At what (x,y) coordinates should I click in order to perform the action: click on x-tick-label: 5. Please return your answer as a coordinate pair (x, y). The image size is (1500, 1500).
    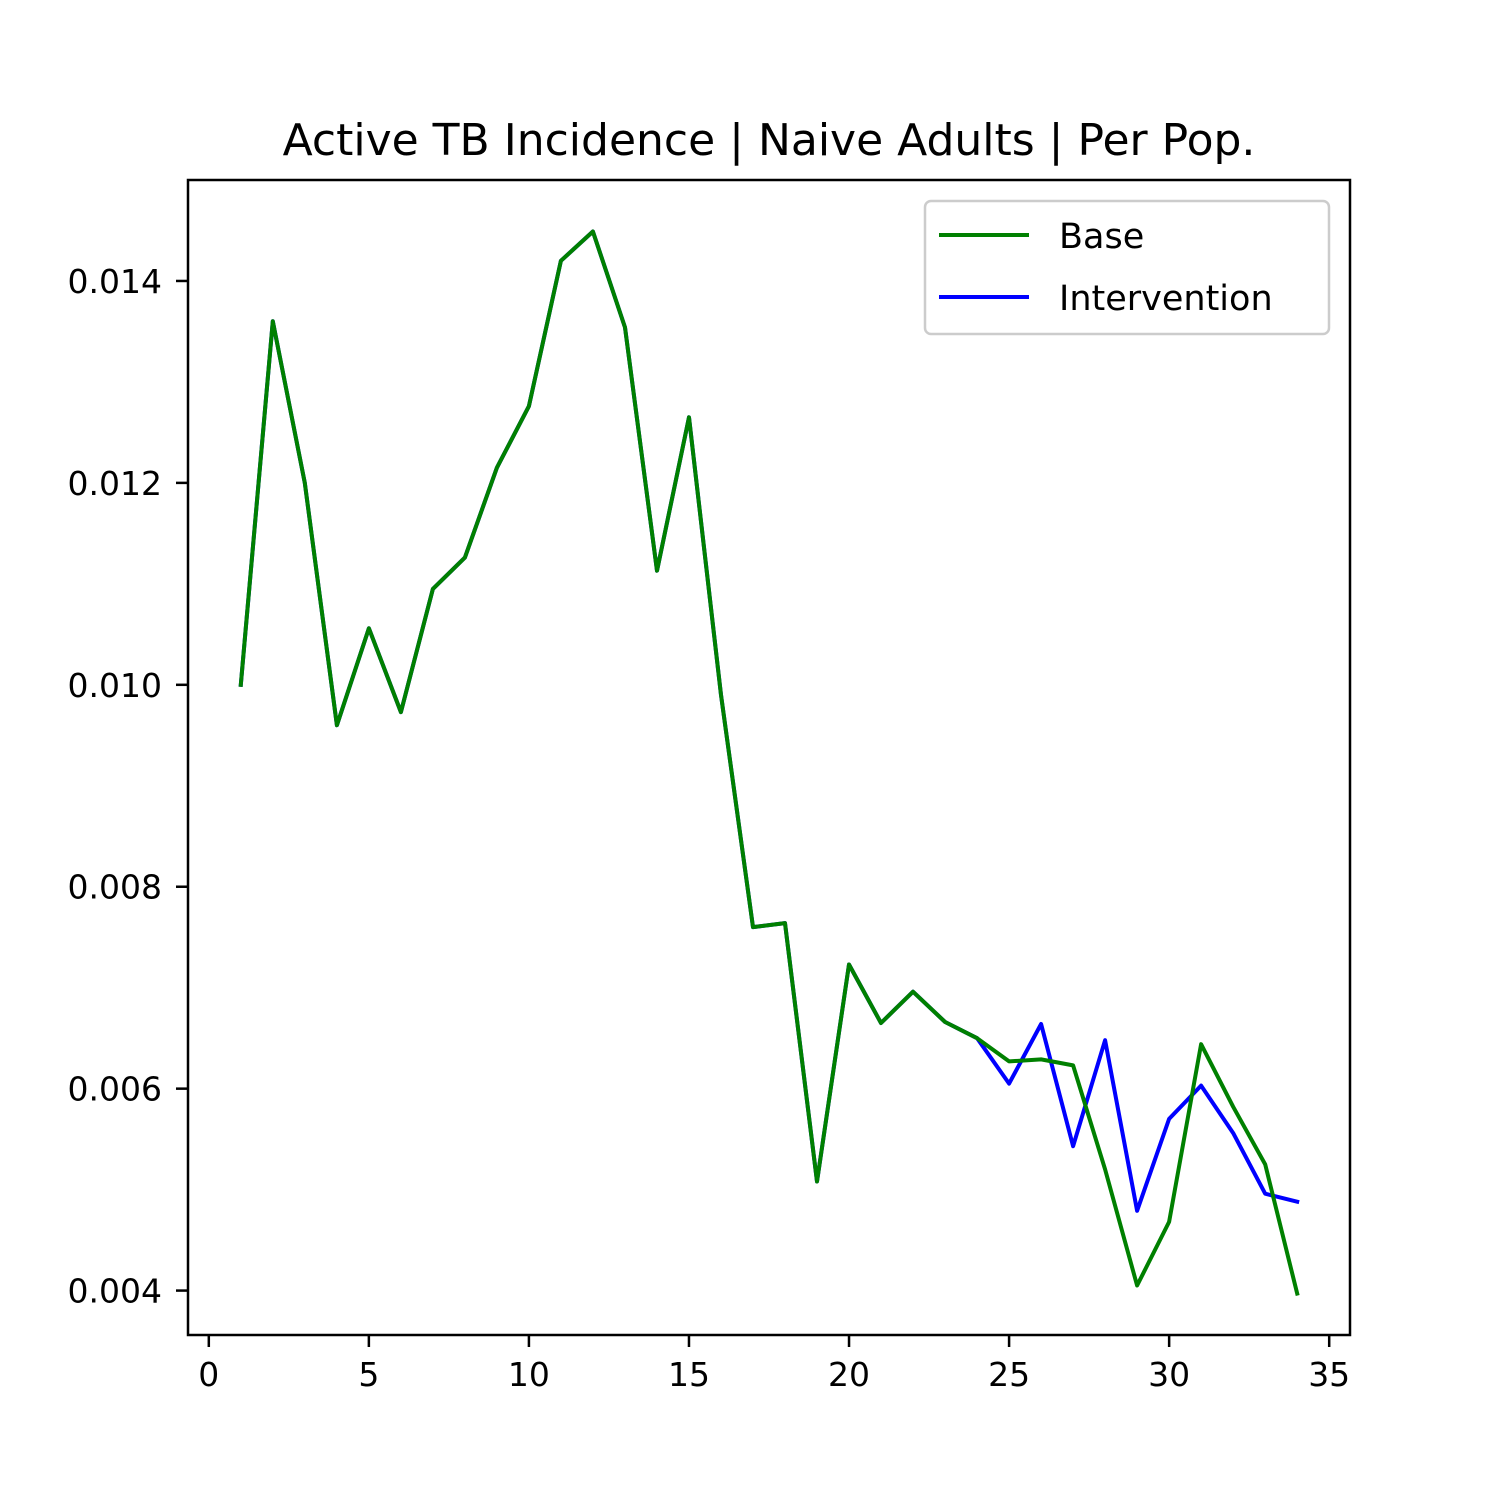
    Looking at the image, I should click on (368, 1374).